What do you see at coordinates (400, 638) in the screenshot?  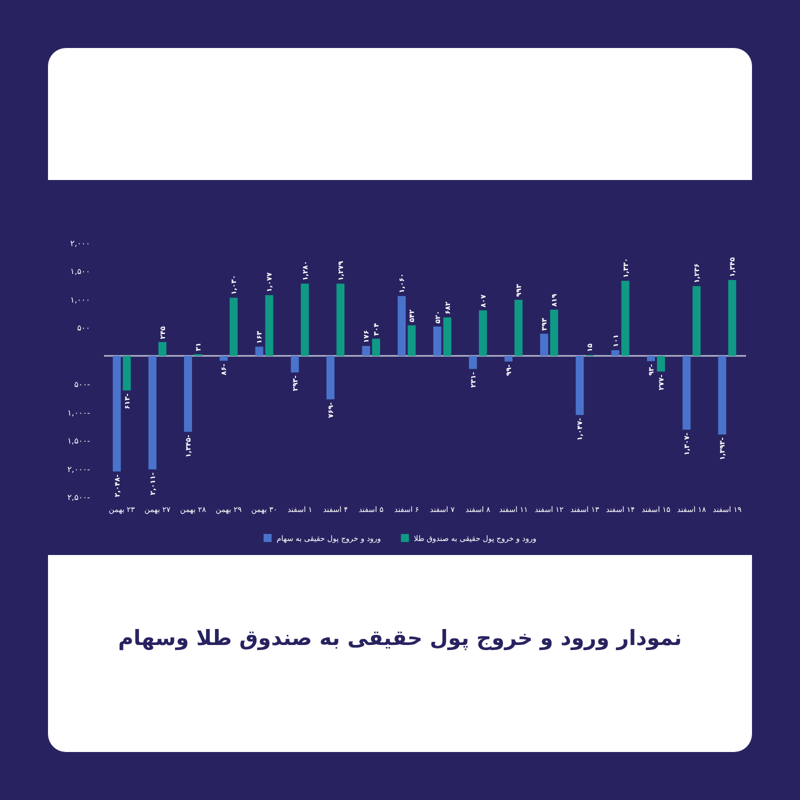 I see `text: نمودار ورود و خروج پول حقیقی به صندوق طلا وسهام` at bounding box center [400, 638].